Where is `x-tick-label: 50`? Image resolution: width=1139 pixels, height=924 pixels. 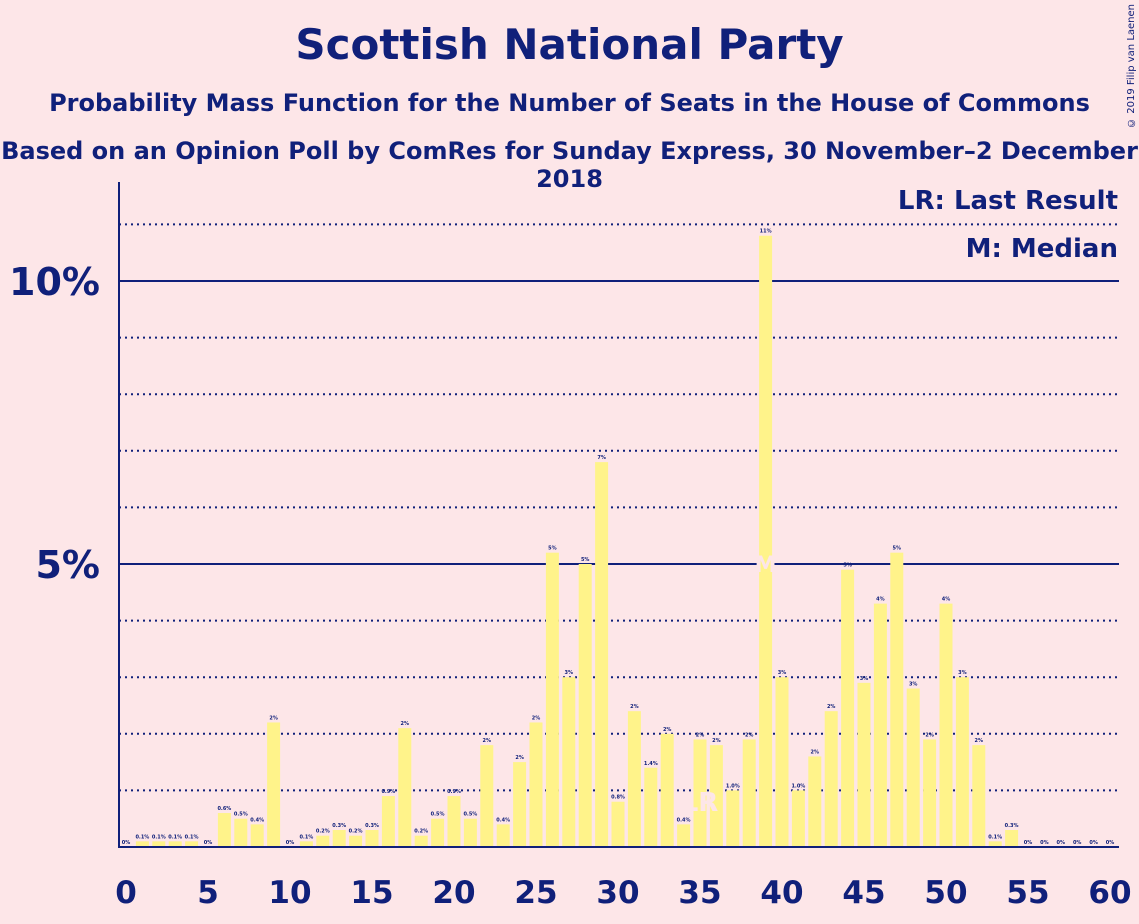
x-tick-label: 50 is located at coordinates (945, 893).